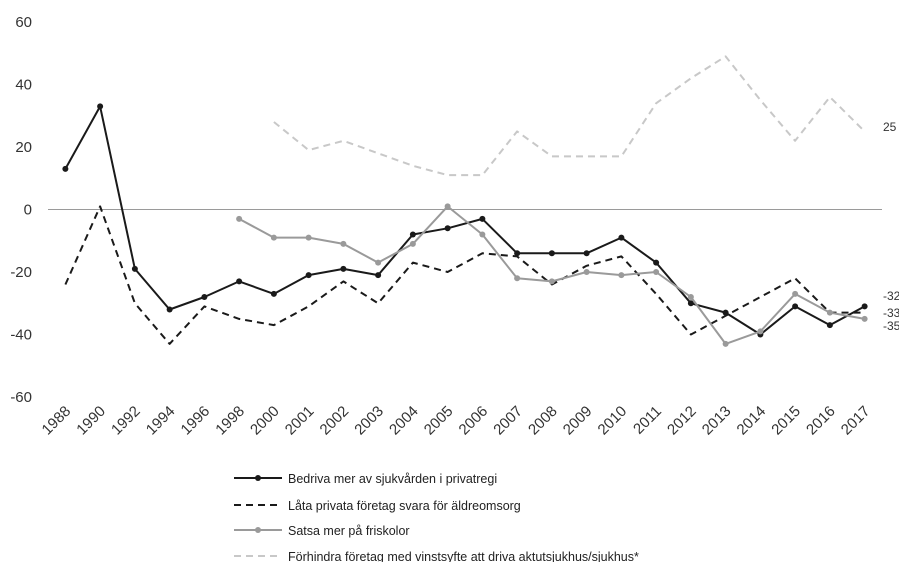 This screenshot has width=899, height=562. Describe the element at coordinates (21, 335) in the screenshot. I see `y-tick-label: -40` at that location.